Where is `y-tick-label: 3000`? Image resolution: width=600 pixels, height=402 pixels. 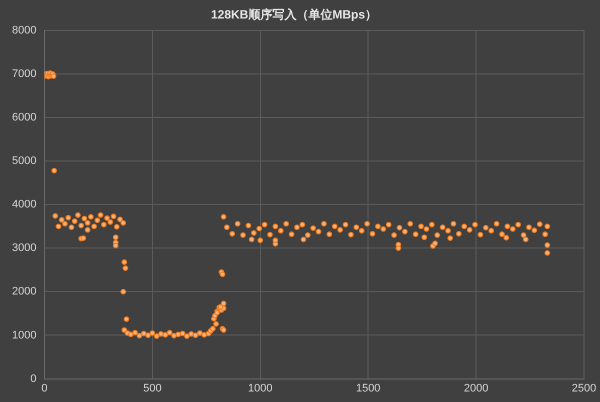
y-tick-label: 3000 is located at coordinates (24, 248).